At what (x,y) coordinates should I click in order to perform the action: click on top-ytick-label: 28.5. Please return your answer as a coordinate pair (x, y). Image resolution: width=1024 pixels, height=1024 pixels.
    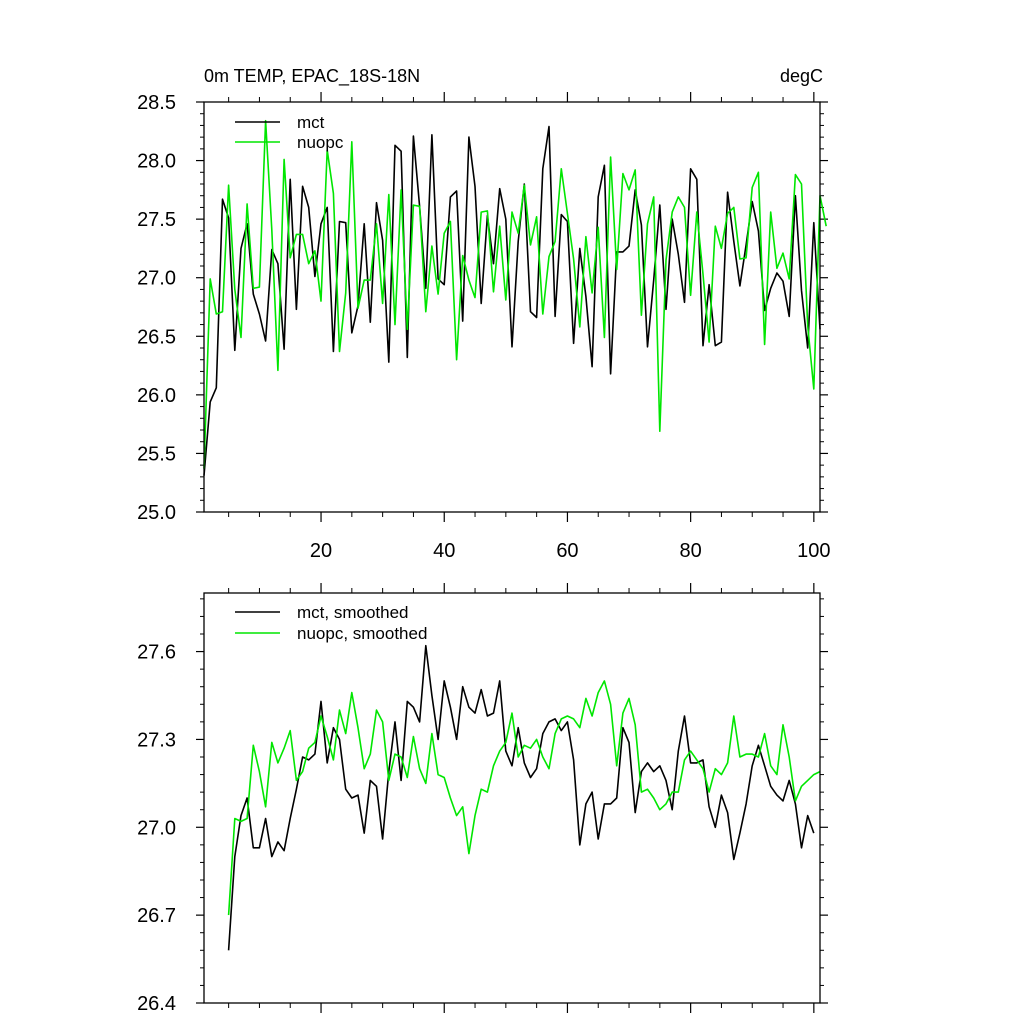
    Looking at the image, I should click on (156, 103).